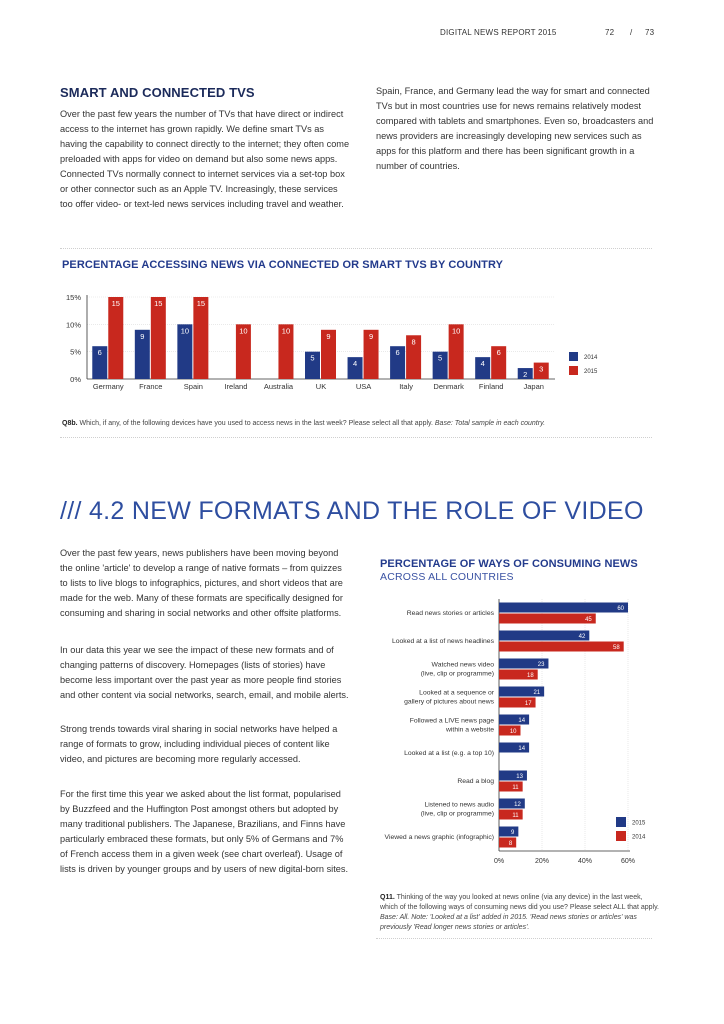 The height and width of the screenshot is (1024, 724). Describe the element at coordinates (509, 564) in the screenshot. I see `chart2-title: PERCENTAGE OF WAYS OF CONSUMING NEWS` at that location.